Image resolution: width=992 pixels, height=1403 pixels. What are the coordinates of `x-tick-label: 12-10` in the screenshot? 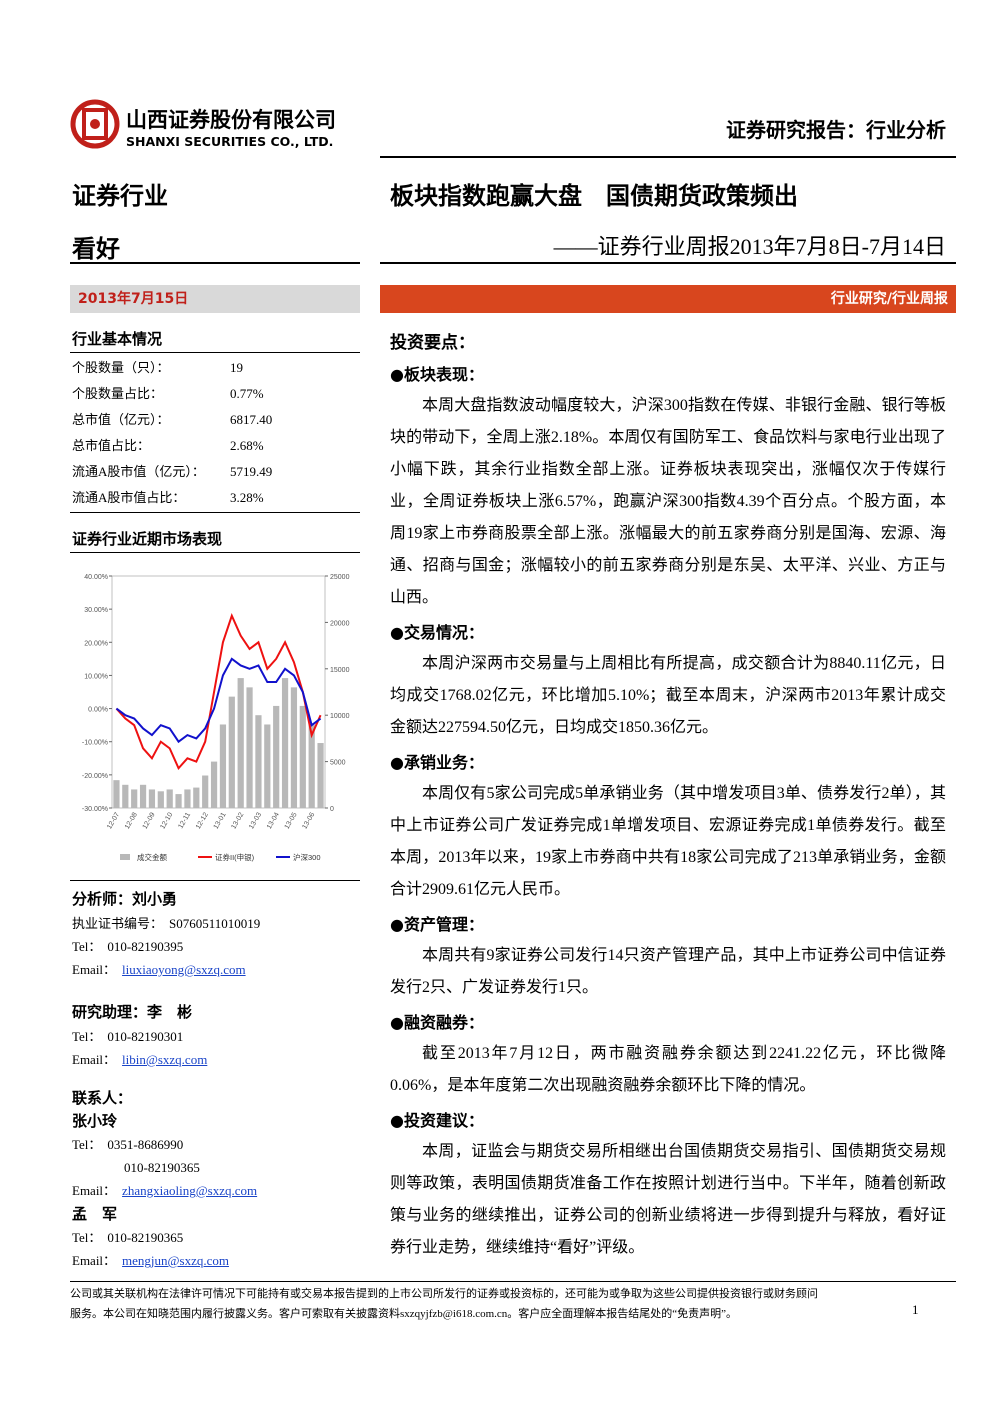 It's located at (166, 820).